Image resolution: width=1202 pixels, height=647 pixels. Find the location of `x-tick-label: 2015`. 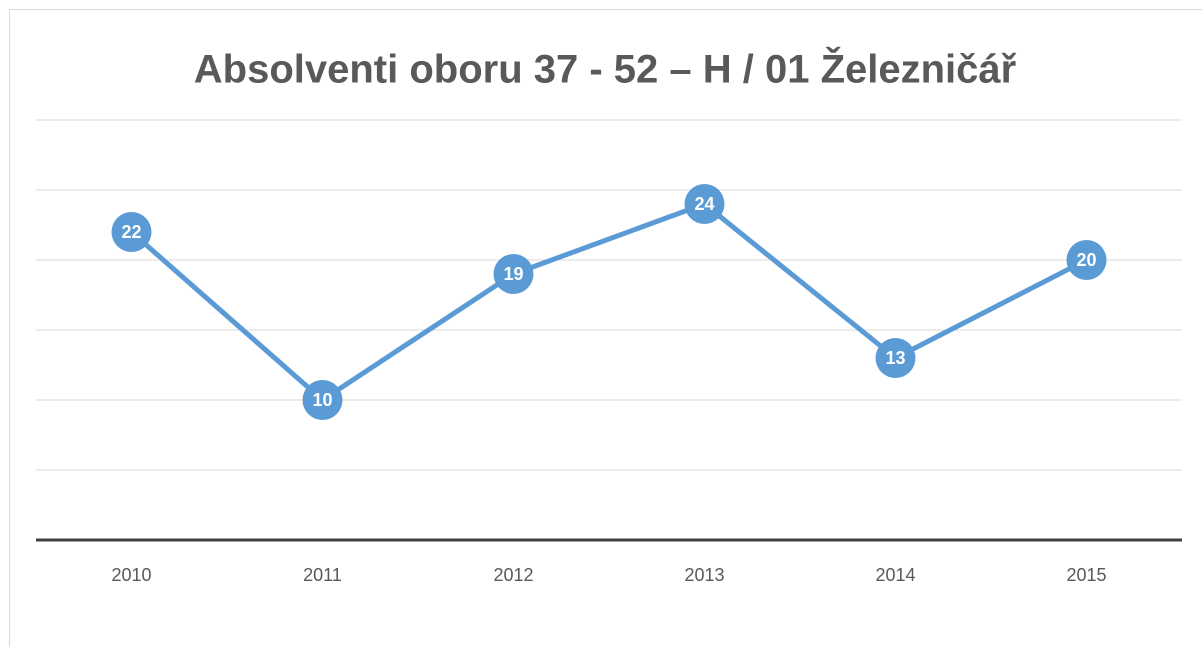

x-tick-label: 2015 is located at coordinates (1086, 575).